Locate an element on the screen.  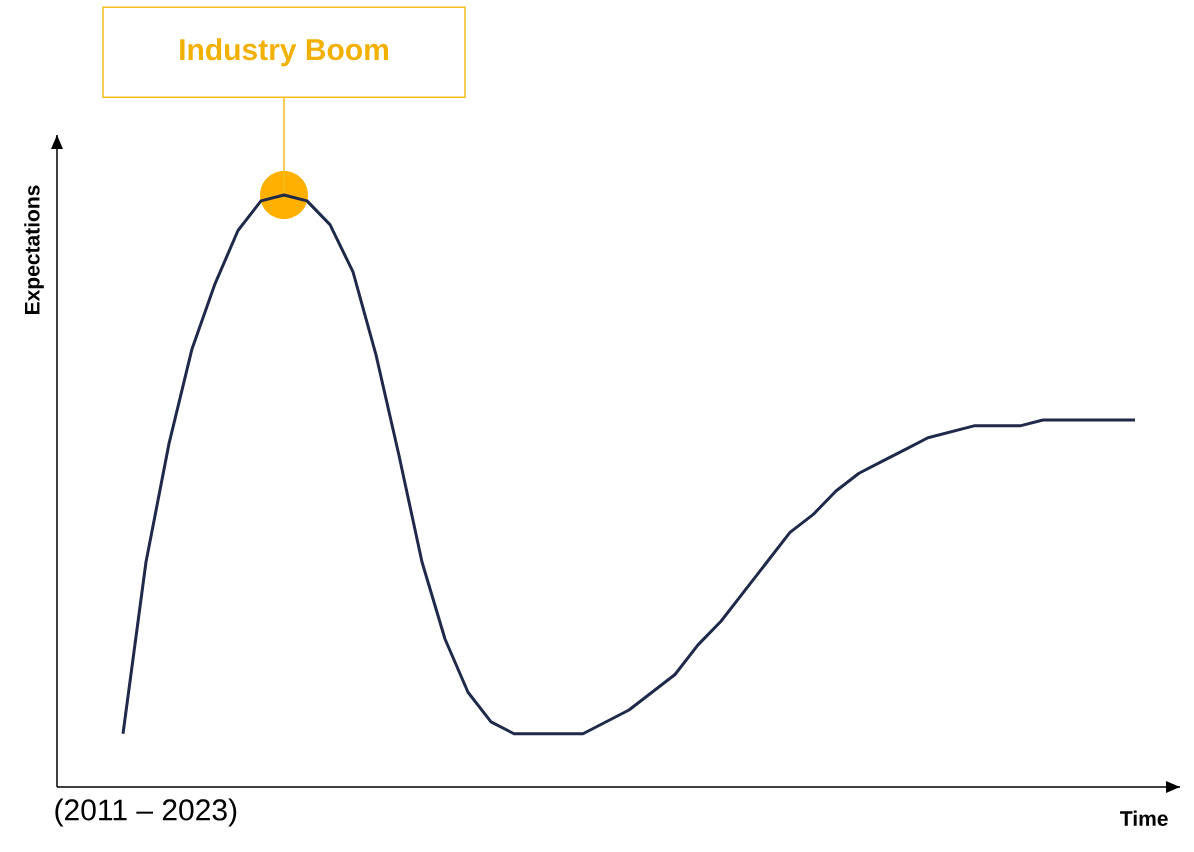
x-axis-title: Time is located at coordinates (1144, 818).